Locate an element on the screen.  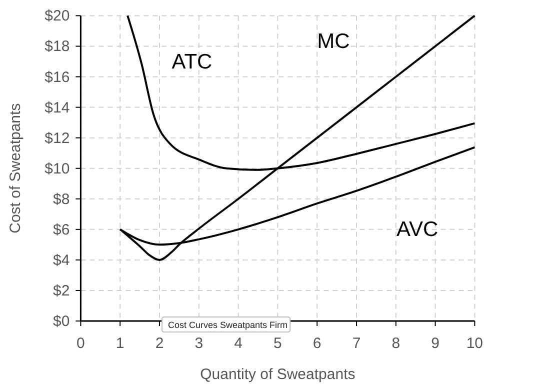
x-tick-label: 1 is located at coordinates (120, 343).